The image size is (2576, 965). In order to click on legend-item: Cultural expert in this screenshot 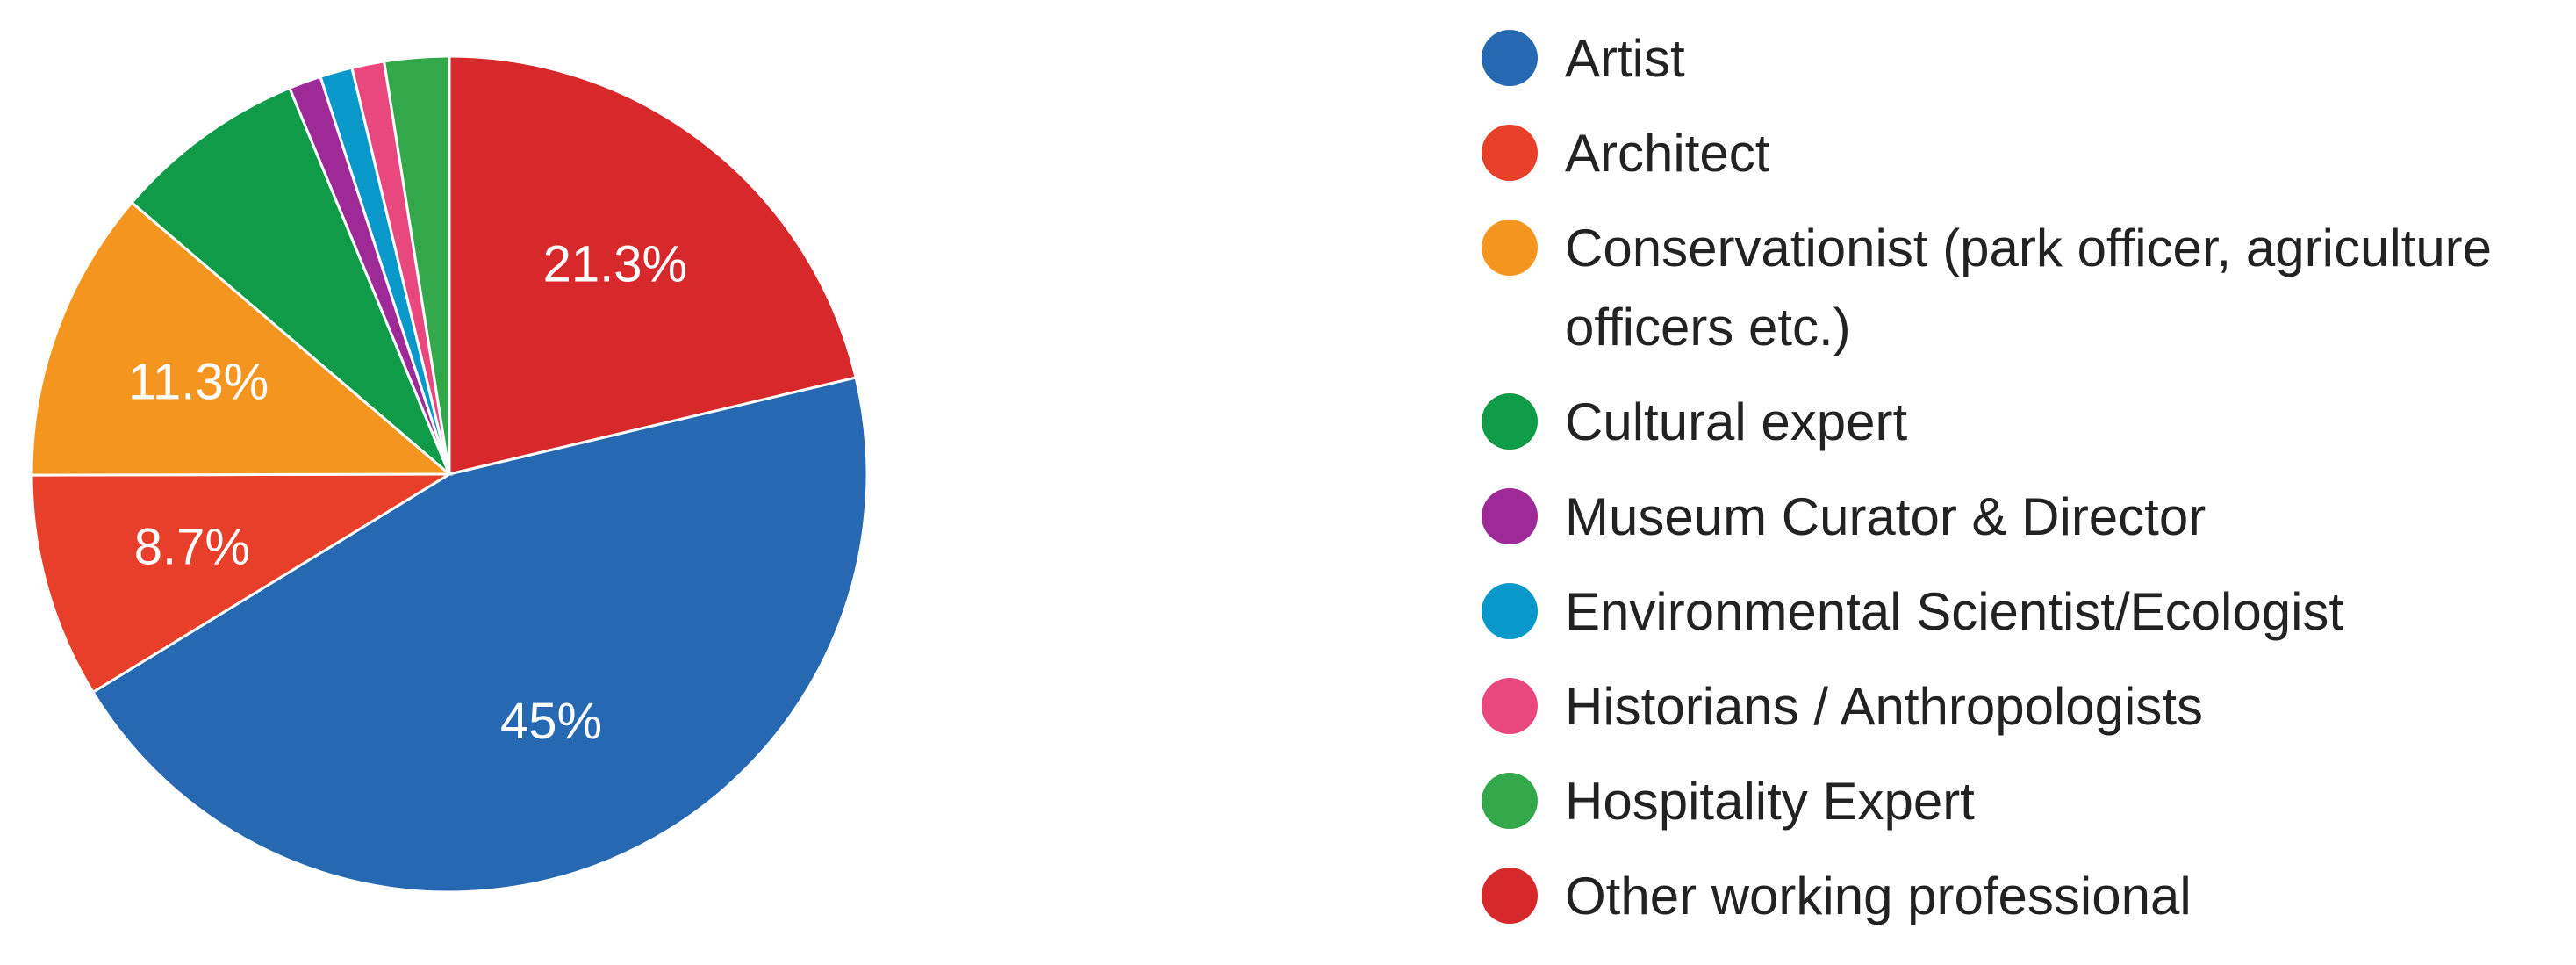, I will do `click(2026, 422)`.